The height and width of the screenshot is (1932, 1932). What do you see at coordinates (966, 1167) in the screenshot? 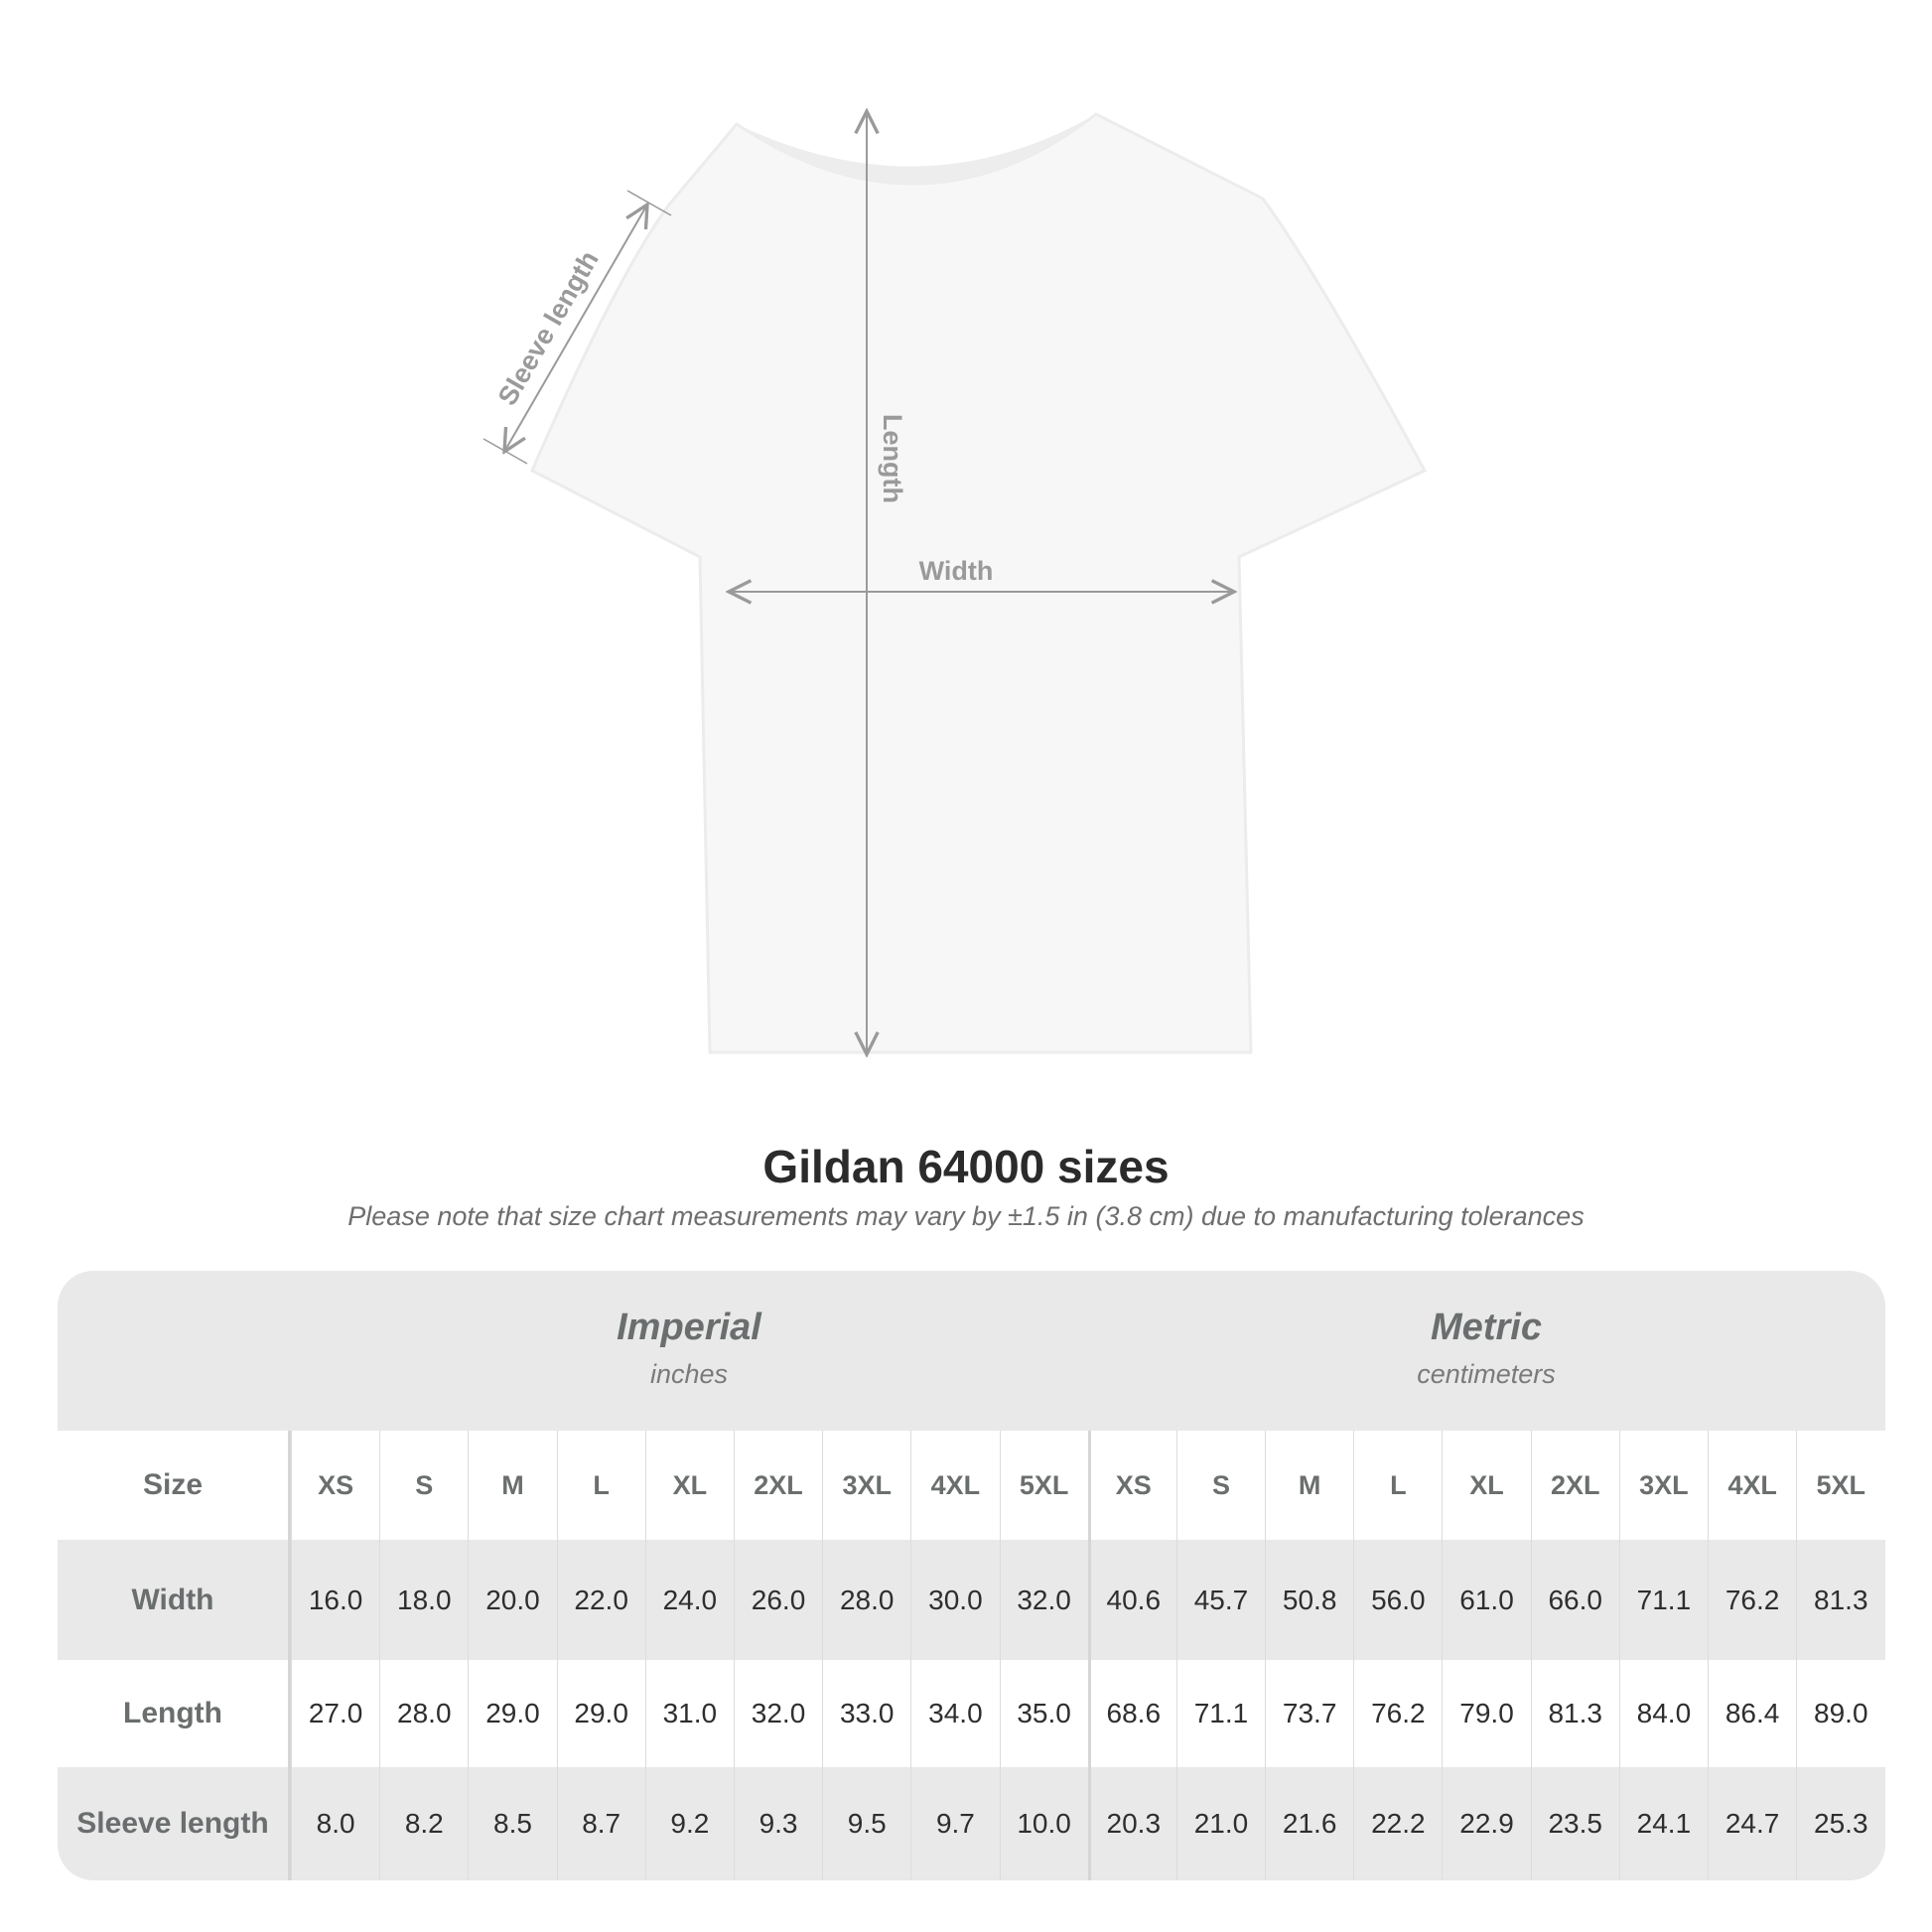
I see `page-title: Gildan 64000 sizes` at bounding box center [966, 1167].